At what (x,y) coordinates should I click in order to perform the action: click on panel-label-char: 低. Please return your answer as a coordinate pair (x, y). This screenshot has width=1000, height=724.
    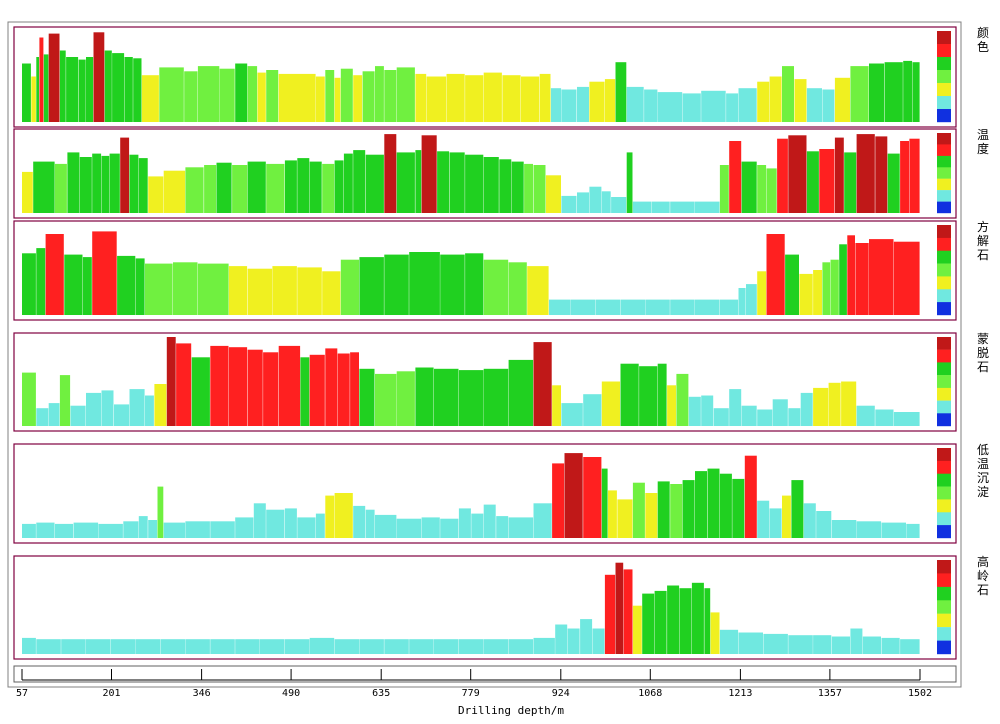
    Looking at the image, I should click on (983, 450).